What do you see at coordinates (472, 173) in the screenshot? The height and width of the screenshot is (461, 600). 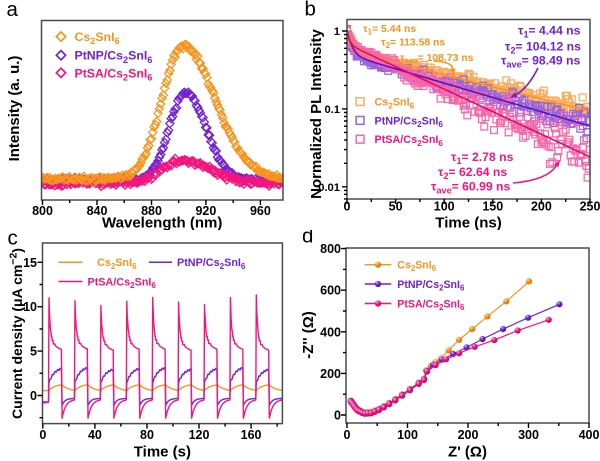 I see `svg-text: τ2= 62.64 ns` at bounding box center [472, 173].